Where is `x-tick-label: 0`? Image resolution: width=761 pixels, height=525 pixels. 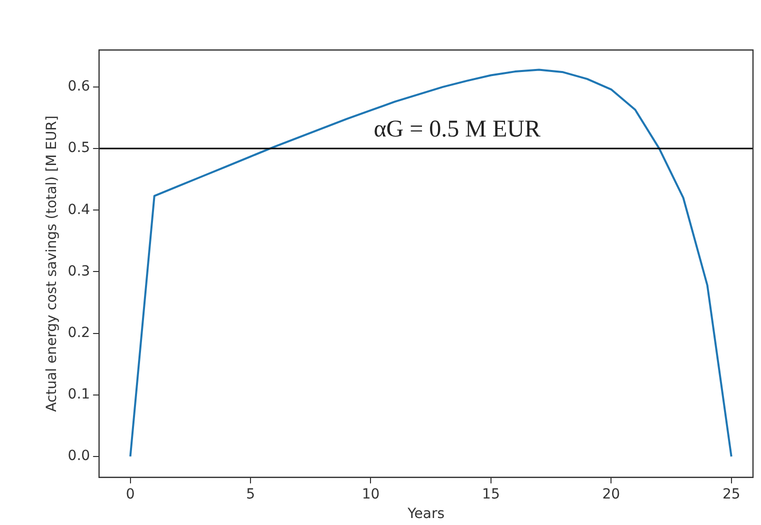
x-tick-label: 0 is located at coordinates (130, 494).